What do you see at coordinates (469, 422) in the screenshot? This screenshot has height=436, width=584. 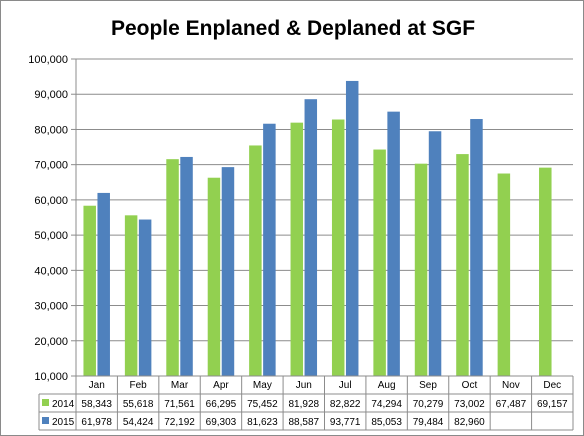 I see `data-label: 82,960` at bounding box center [469, 422].